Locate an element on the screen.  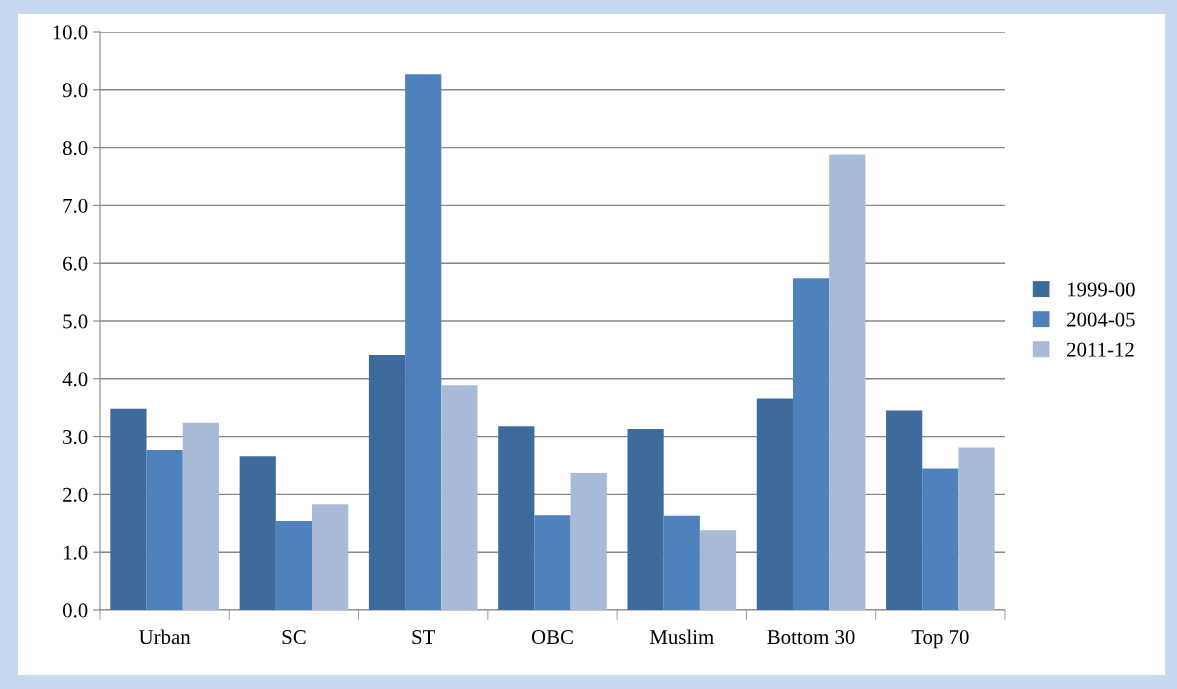
y-tick-label: 8.0 is located at coordinates (75, 148).